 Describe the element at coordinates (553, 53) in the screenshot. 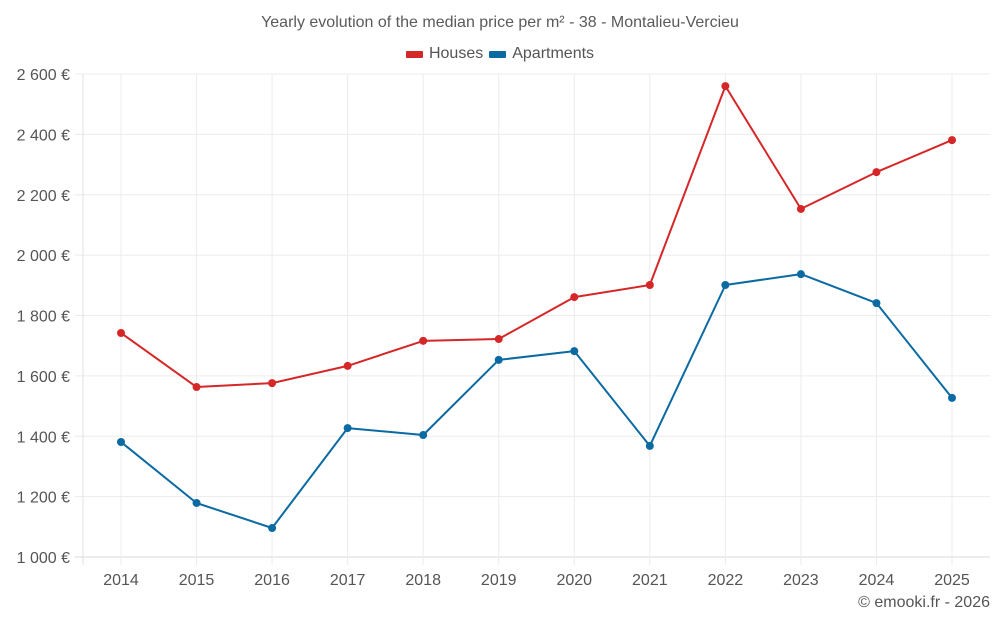

I see `legend-label-apartments: Apartments` at that location.